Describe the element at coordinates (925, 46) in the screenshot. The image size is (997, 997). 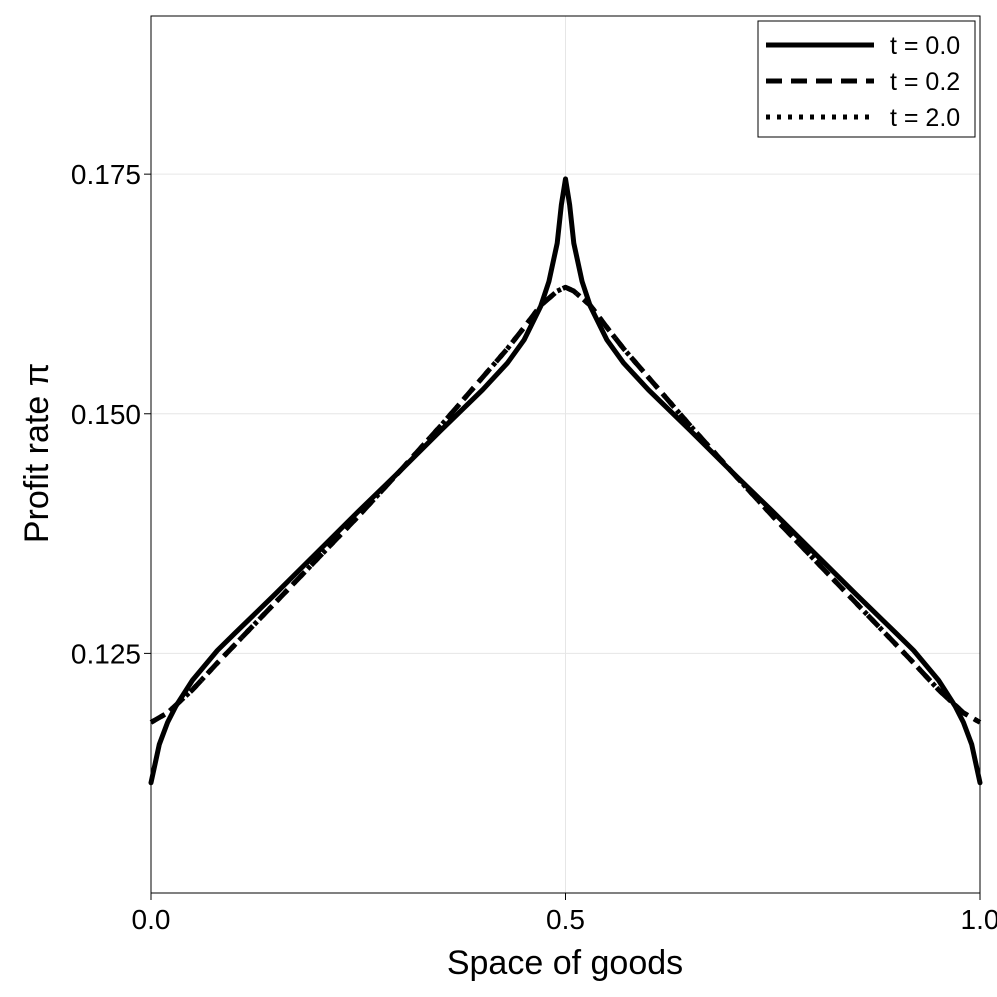
I see `legend-label: t = 0.0` at that location.